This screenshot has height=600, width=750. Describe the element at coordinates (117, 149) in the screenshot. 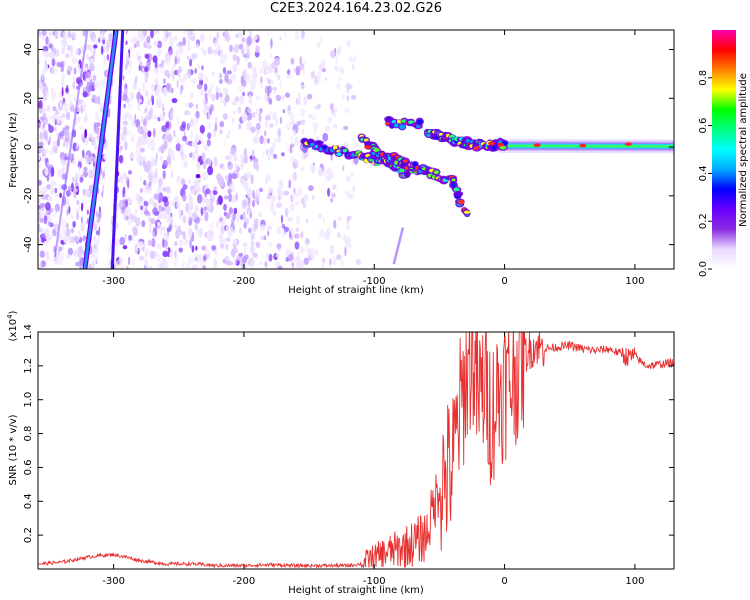

I see `diagonal-stripe-second` at that location.